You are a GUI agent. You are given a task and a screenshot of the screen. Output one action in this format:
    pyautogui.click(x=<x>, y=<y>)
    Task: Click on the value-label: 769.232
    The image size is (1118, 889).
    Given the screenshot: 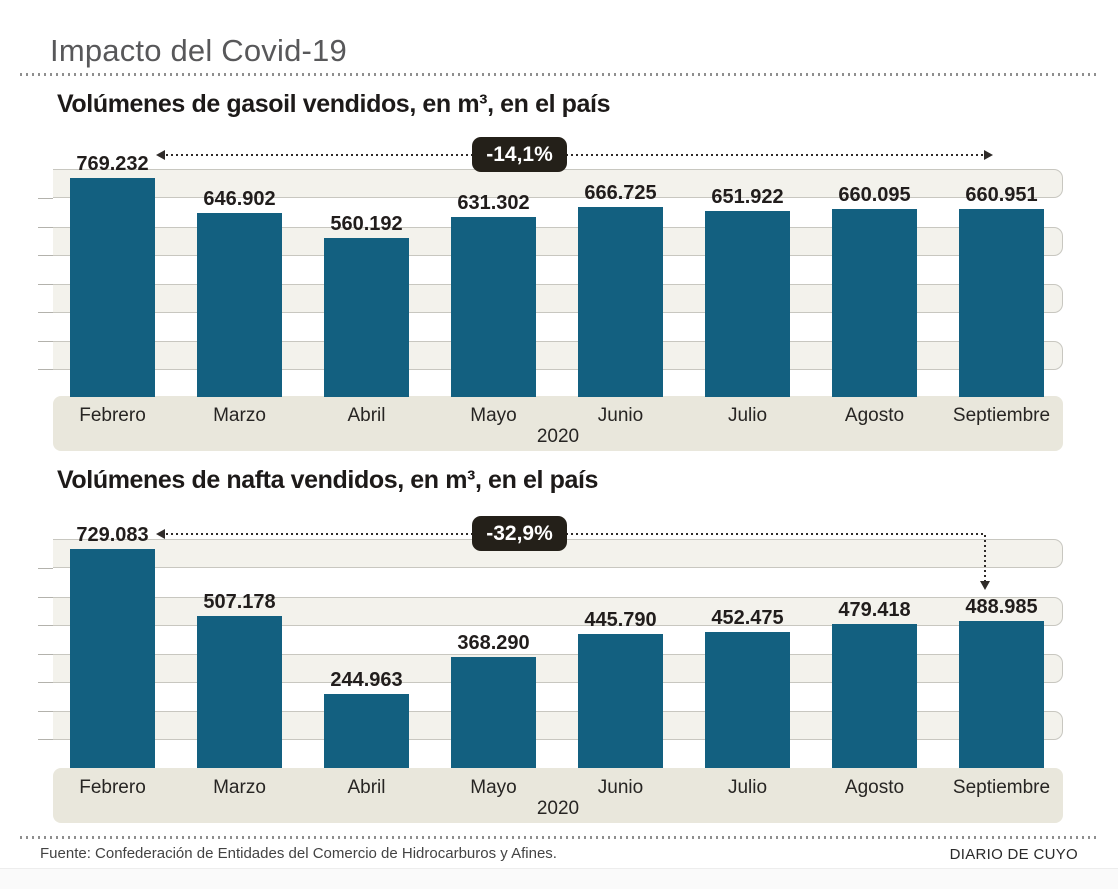 What is the action you would take?
    pyautogui.click(x=112, y=164)
    